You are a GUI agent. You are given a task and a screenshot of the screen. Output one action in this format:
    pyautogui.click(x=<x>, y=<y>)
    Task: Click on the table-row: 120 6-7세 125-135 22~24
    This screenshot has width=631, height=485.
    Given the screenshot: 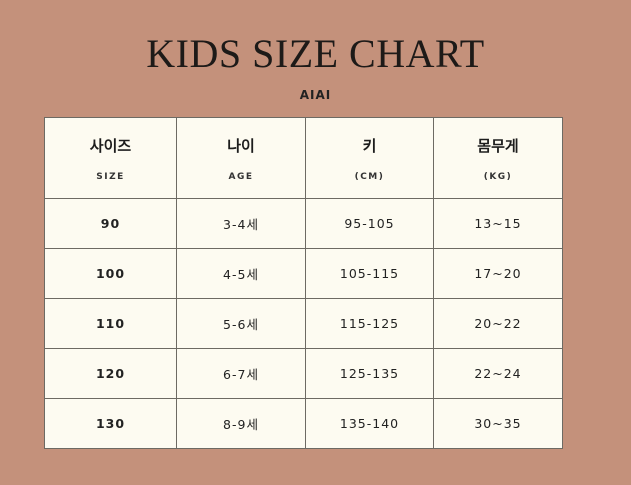 What is the action you would take?
    pyautogui.click(x=303, y=373)
    